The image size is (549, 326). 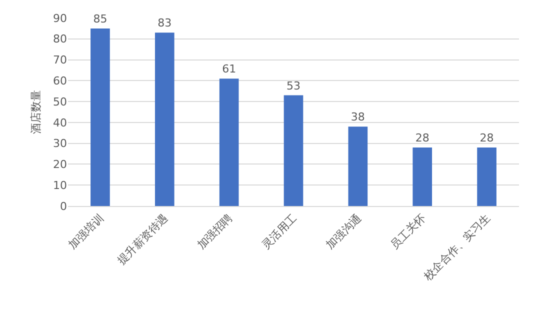 What do you see at coordinates (60, 101) in the screenshot?
I see `y-tick-label: 50` at bounding box center [60, 101].